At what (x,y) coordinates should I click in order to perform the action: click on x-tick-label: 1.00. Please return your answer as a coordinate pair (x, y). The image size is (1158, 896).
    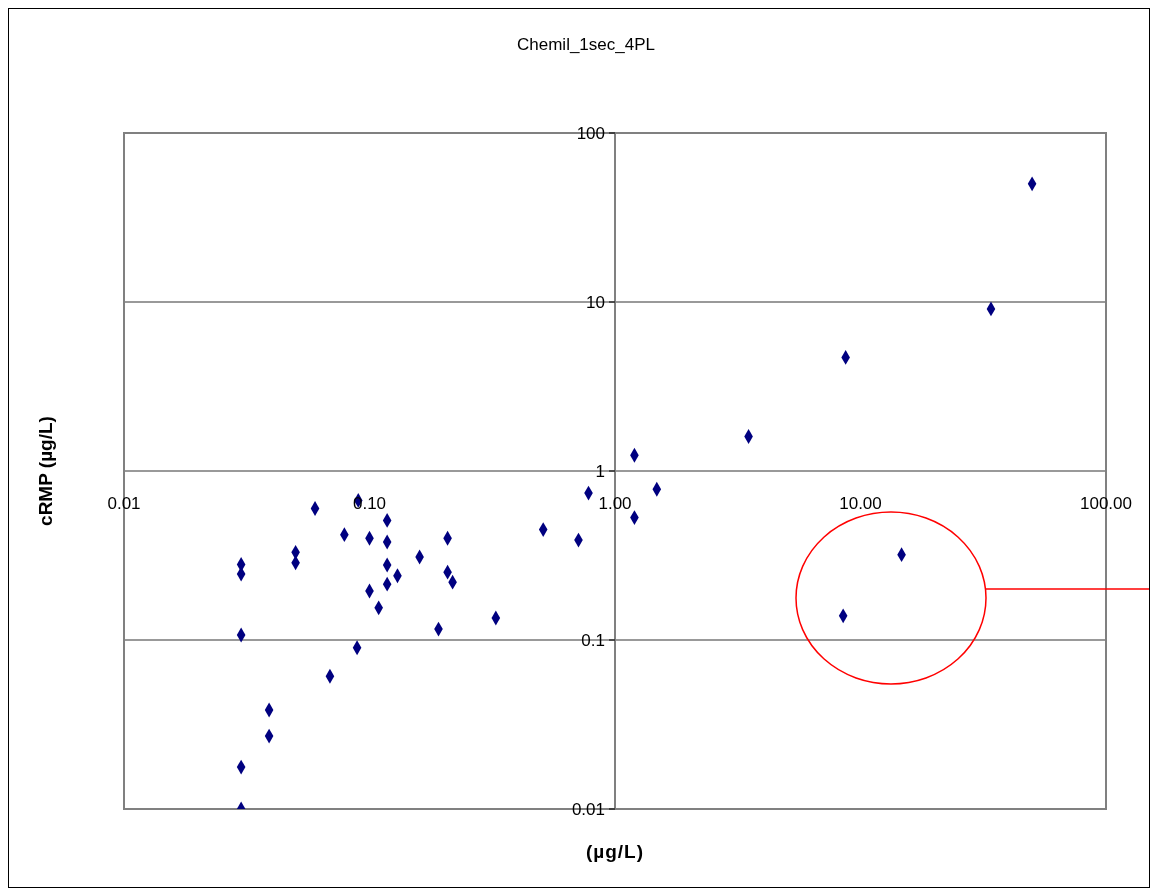
    Looking at the image, I should click on (615, 503).